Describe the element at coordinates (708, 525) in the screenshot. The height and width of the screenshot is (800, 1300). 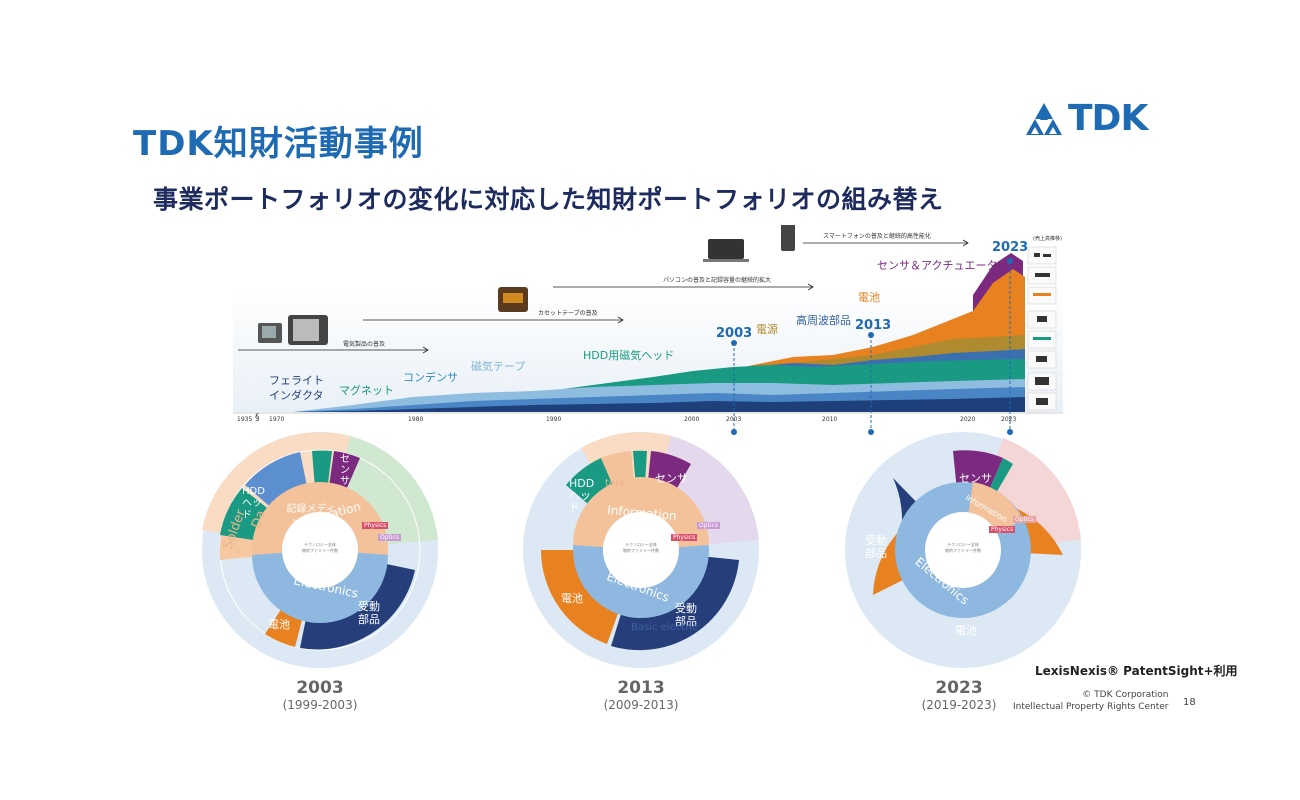
I see `label-optics-2013: Optics` at that location.